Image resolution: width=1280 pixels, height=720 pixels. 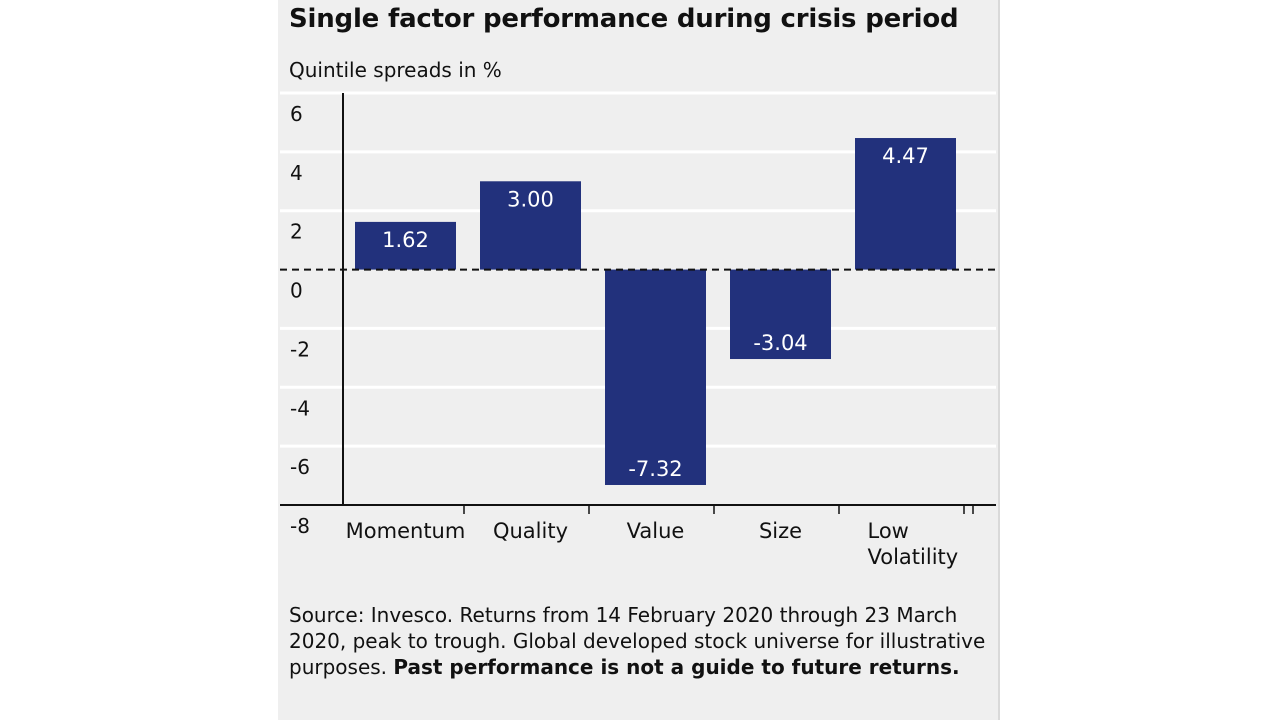 What do you see at coordinates (530, 199) in the screenshot?
I see `bar-value-label: 3.00` at bounding box center [530, 199].